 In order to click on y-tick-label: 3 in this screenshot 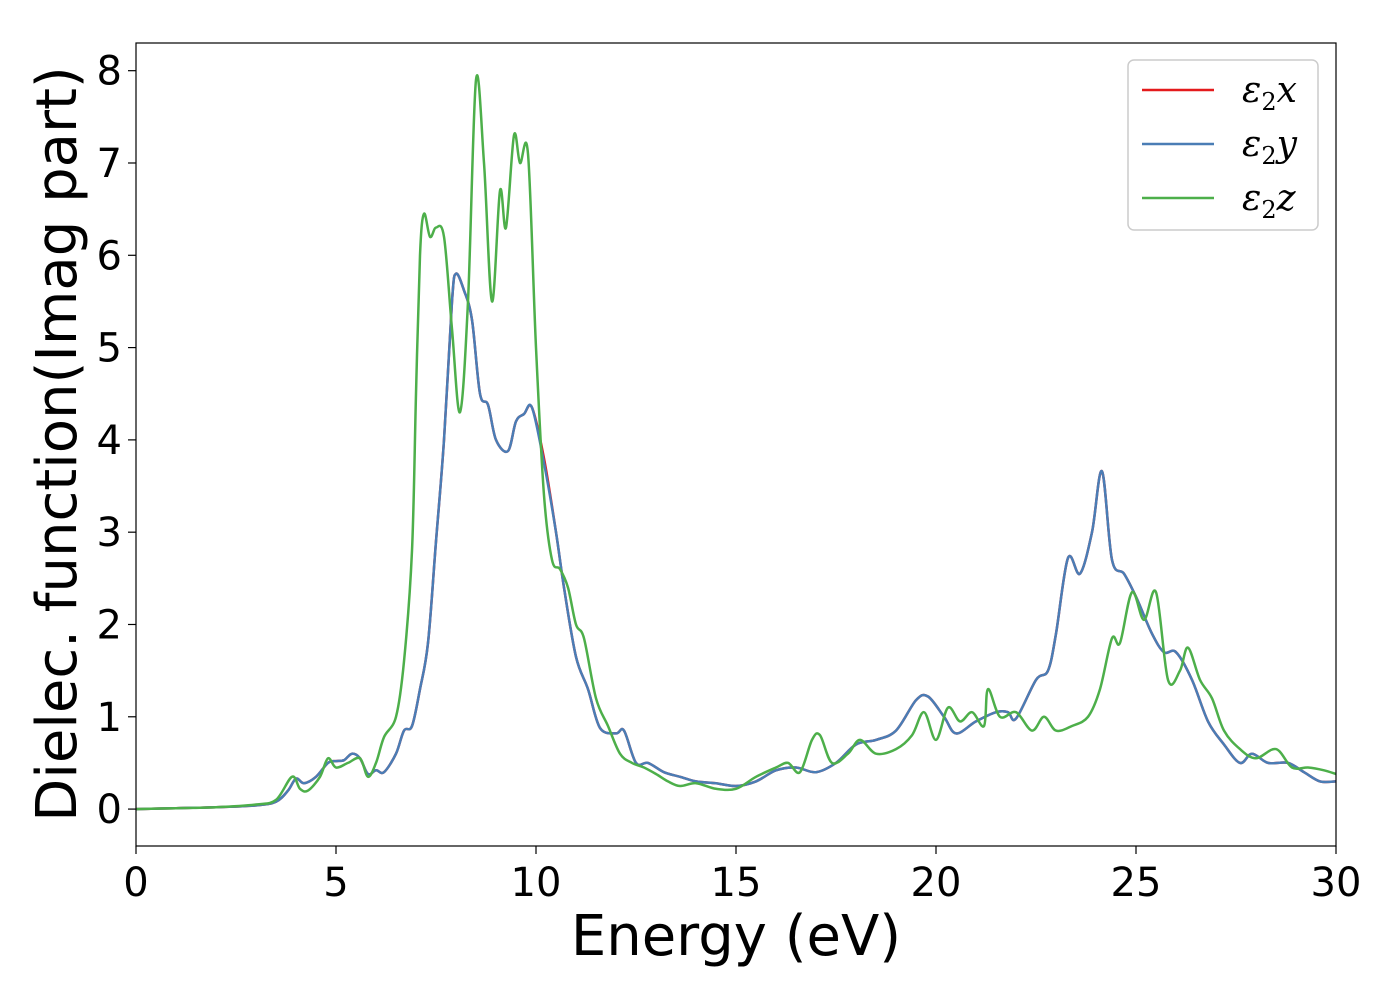, I will do `click(109, 533)`.